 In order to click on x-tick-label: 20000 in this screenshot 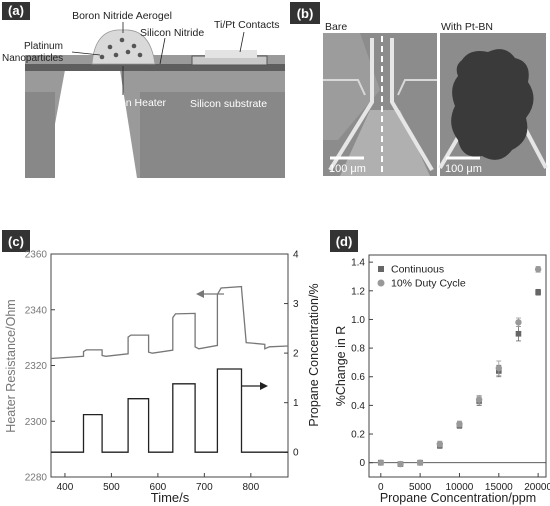, I will do `click(537, 487)`.